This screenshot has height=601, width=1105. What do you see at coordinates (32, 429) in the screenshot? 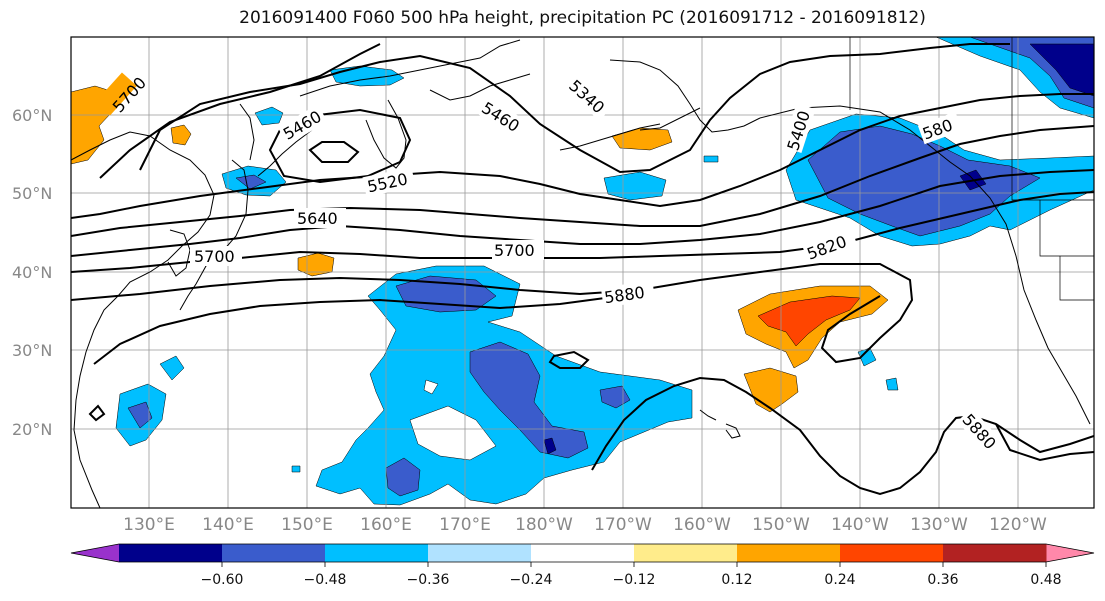
I see `lat-label: 20°N` at bounding box center [32, 429].